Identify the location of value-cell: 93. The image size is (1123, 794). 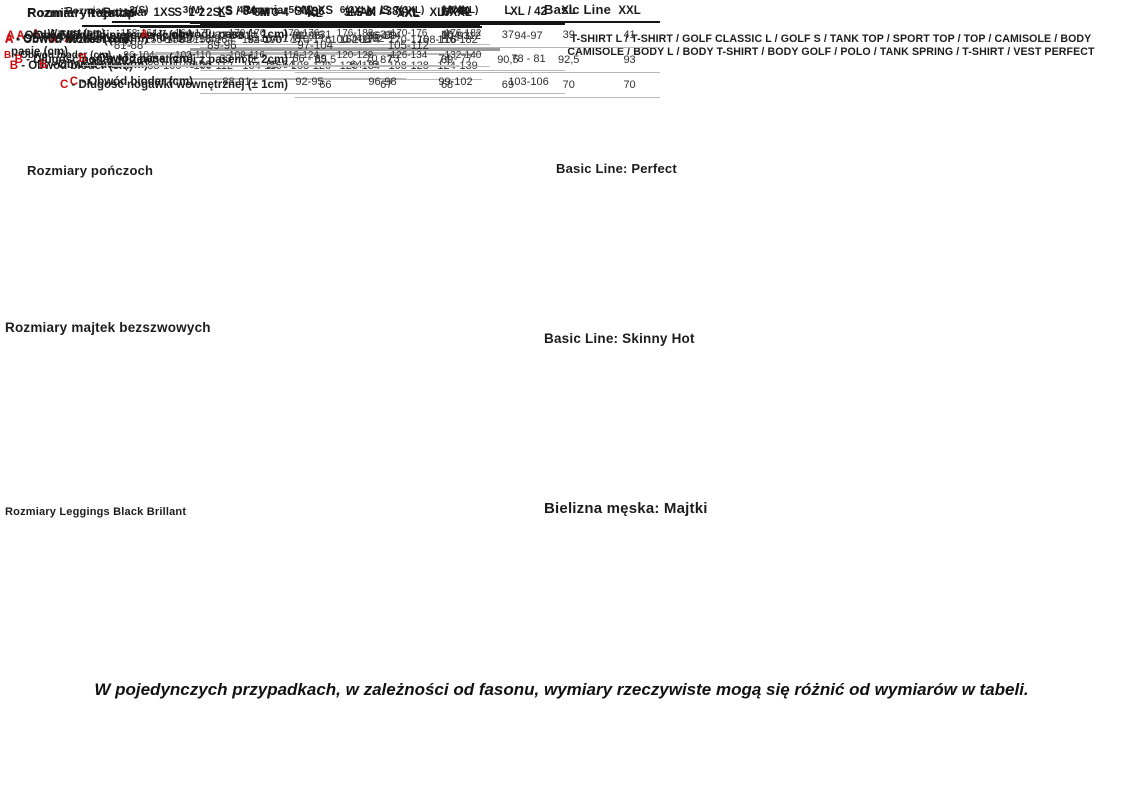
(629, 60).